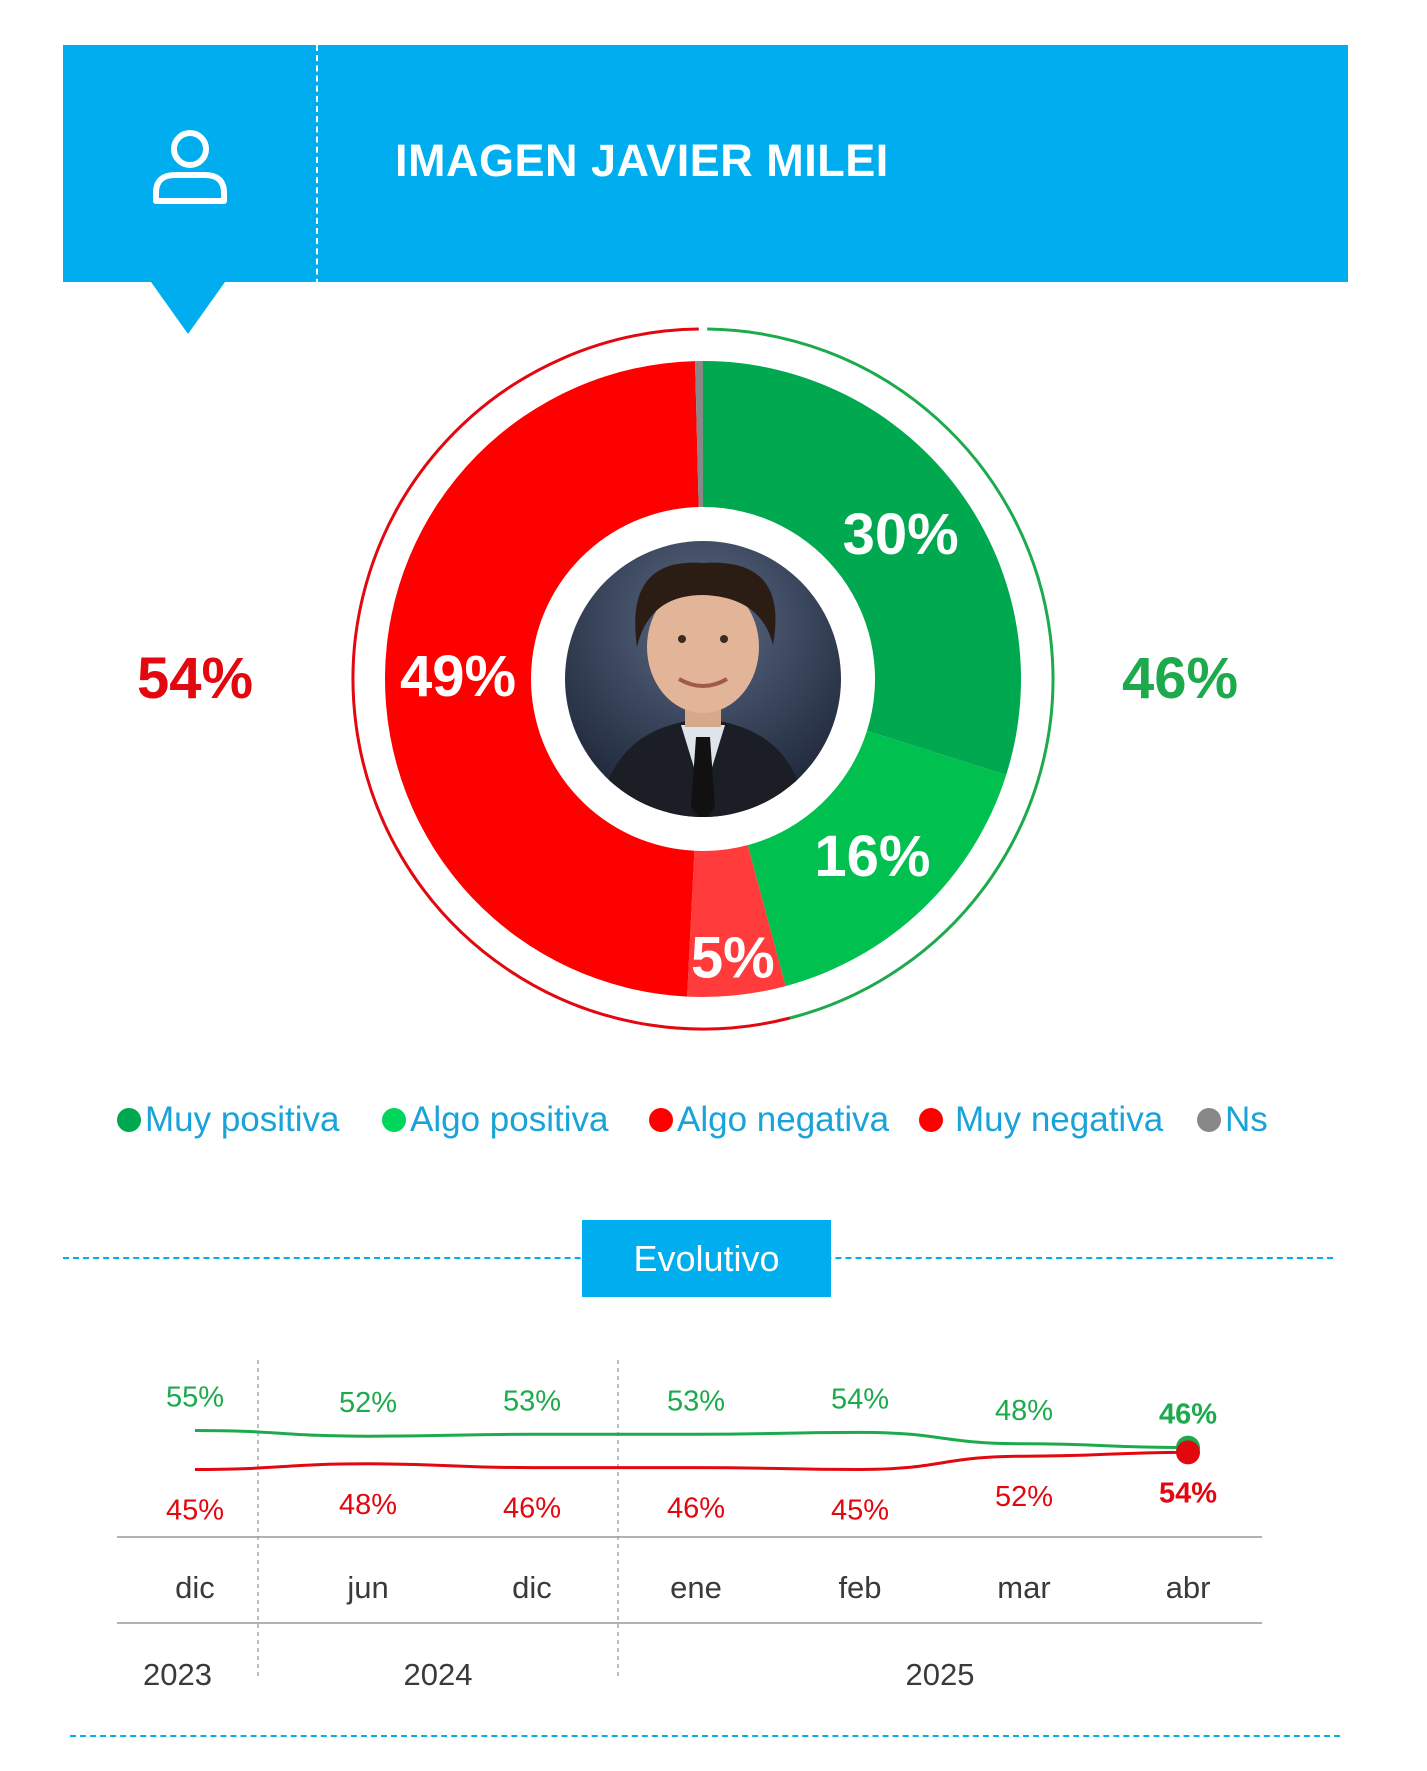  What do you see at coordinates (190, 167) in the screenshot?
I see `user-icon` at bounding box center [190, 167].